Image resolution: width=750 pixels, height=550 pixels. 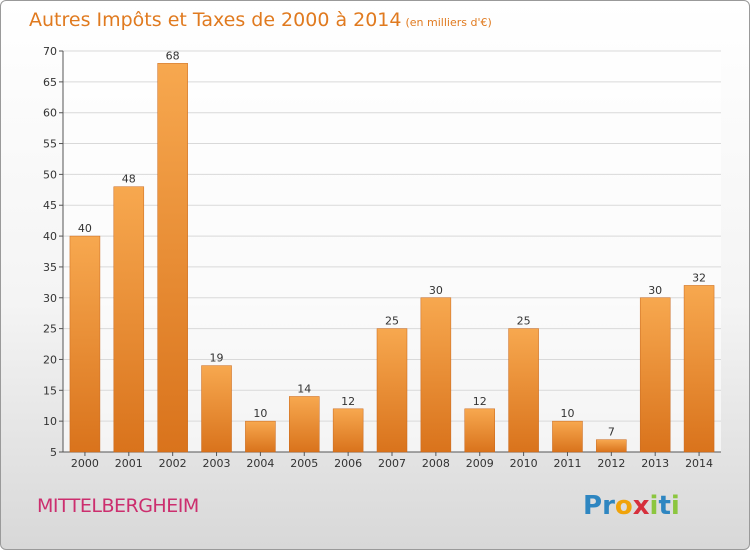 I want to click on x-tick-label: 2013, so click(x=655, y=463).